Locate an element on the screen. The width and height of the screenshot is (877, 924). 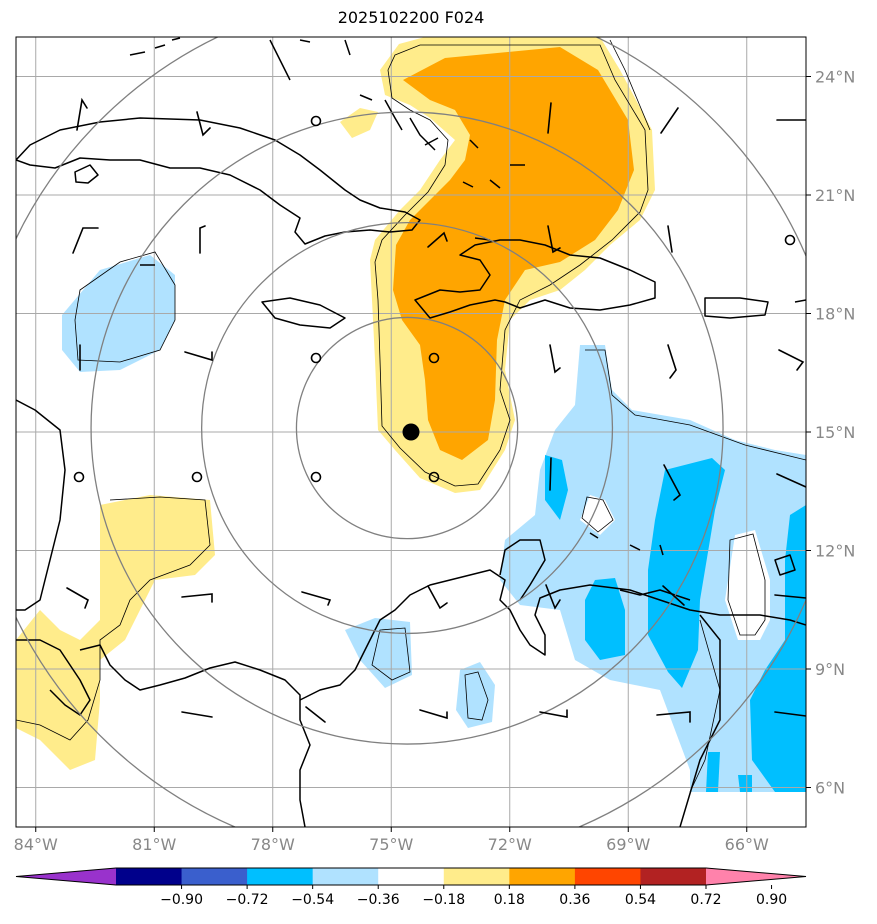
lat-tick-label: 6°N is located at coordinates (830, 788).